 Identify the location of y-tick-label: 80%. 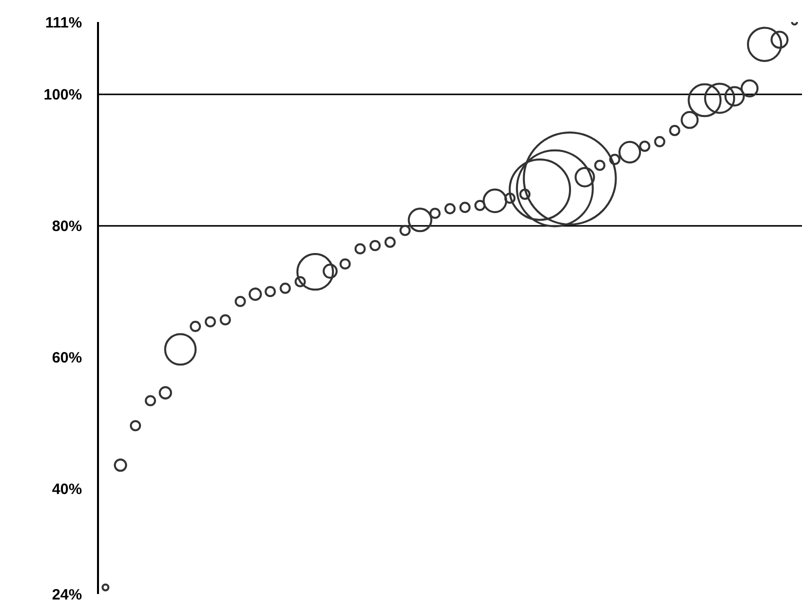
(67, 227).